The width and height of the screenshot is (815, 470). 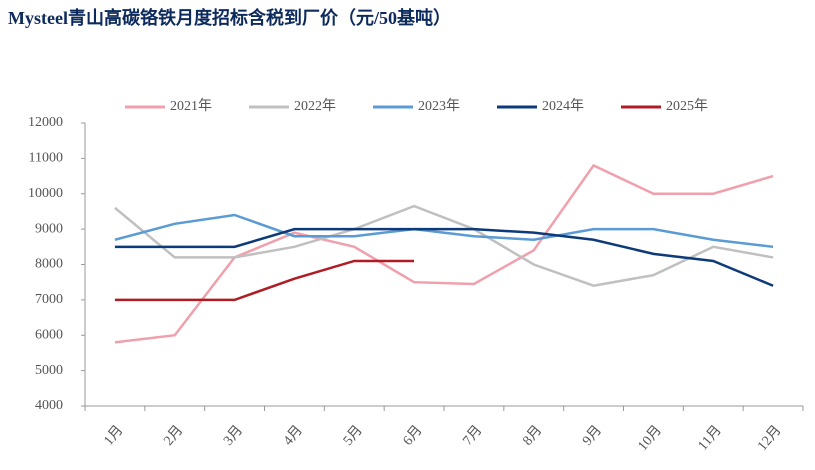 I want to click on legend-label: 2023年, so click(x=439, y=106).